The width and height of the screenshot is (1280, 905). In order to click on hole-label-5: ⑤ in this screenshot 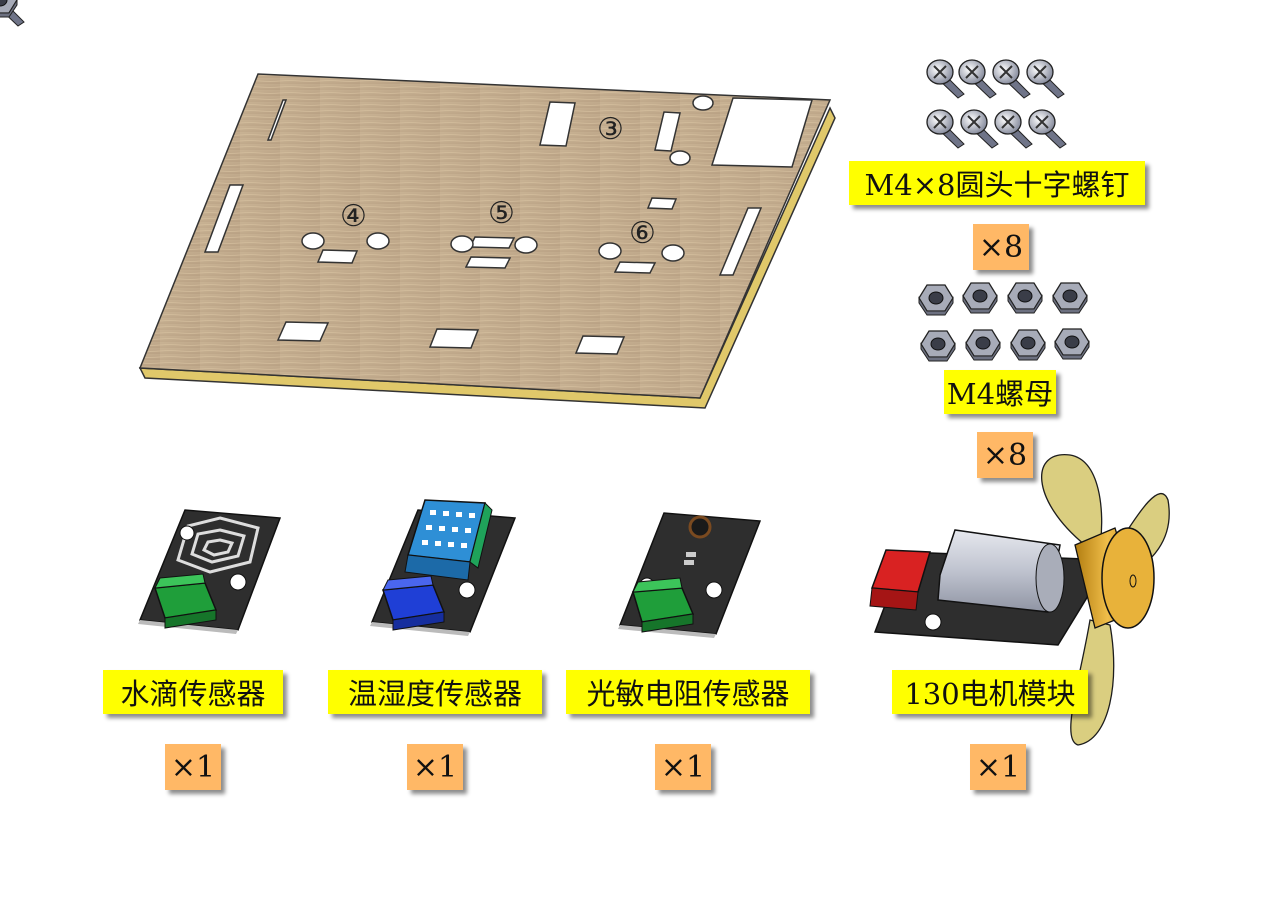, I will do `click(501, 213)`.